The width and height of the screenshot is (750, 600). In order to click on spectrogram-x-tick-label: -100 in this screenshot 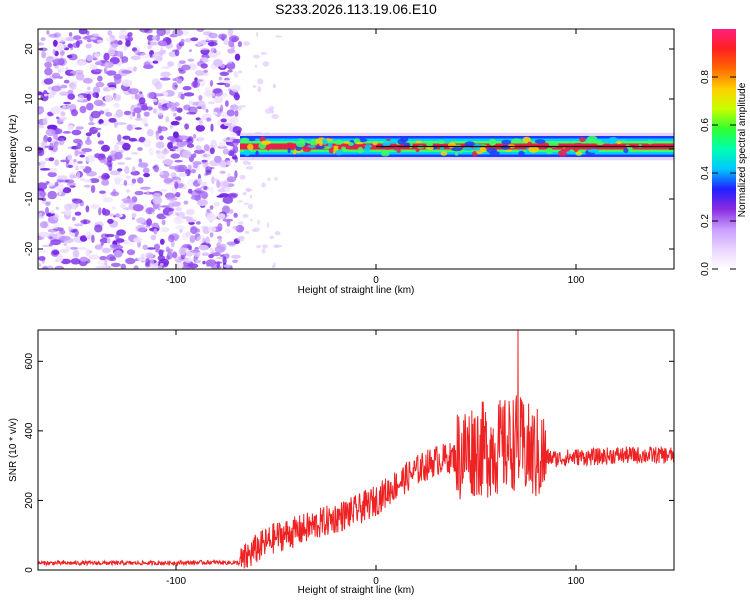, I will do `click(176, 280)`.